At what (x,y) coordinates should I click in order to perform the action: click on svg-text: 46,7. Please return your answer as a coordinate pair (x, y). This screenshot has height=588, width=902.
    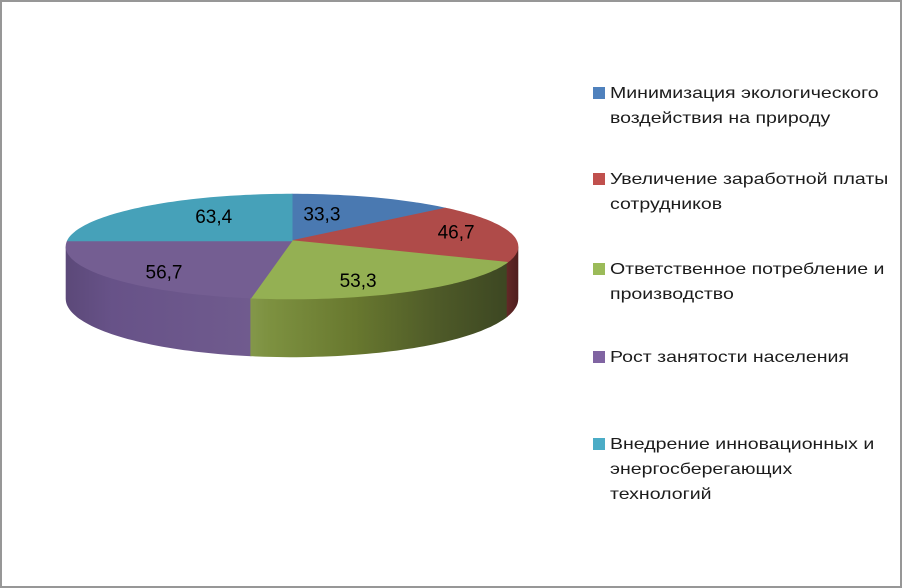
    Looking at the image, I should click on (456, 232).